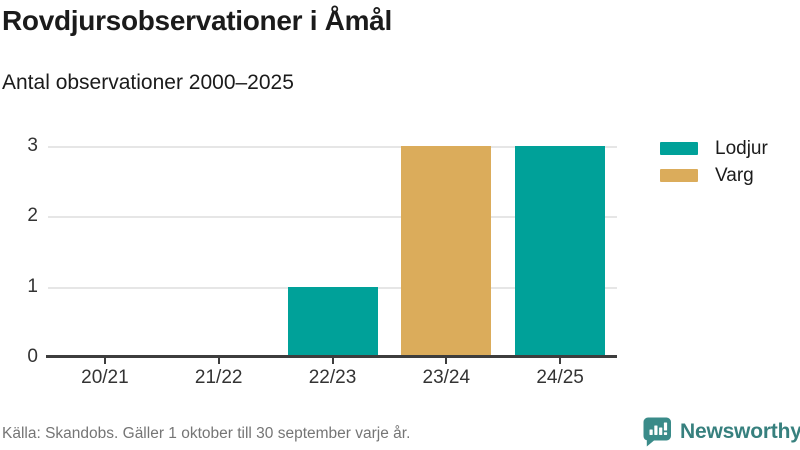  What do you see at coordinates (740, 431) in the screenshot?
I see `newsworthy-wordmark: Newsworthy` at bounding box center [740, 431].